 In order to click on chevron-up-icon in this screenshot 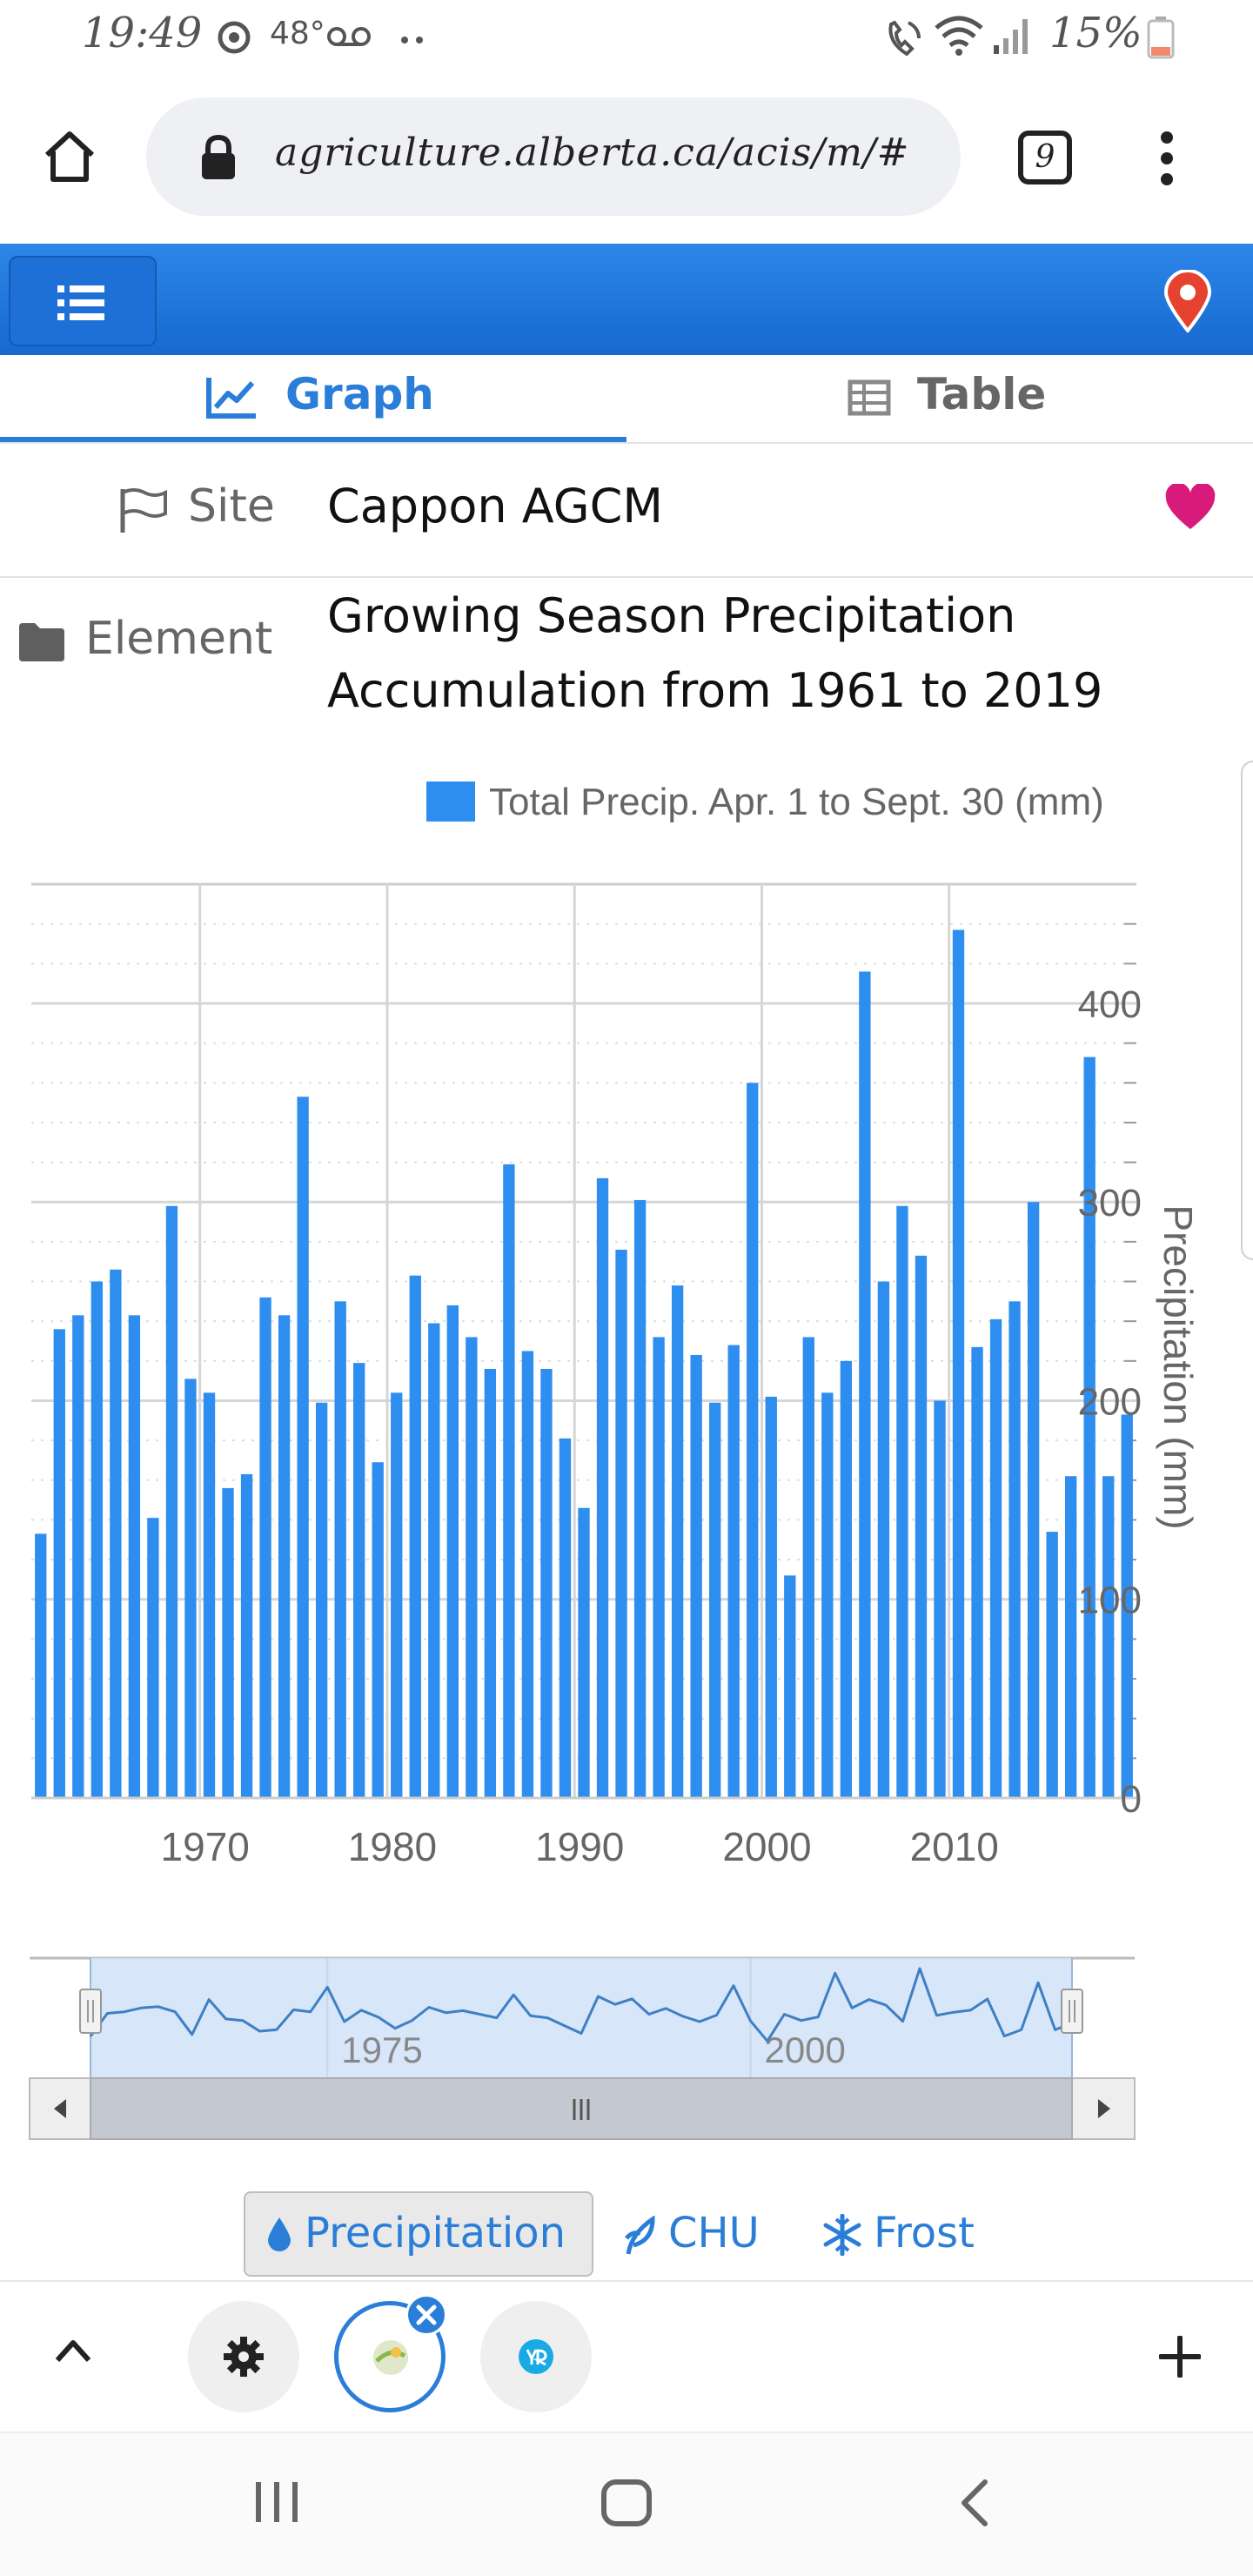, I will do `click(73, 2352)`.